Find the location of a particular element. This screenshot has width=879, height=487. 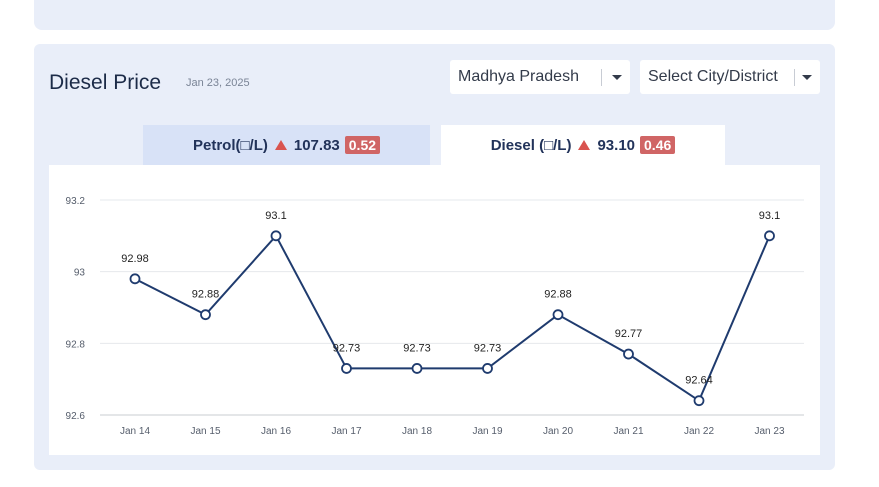

tab-diesel: Diesel (□/L) 93.10 0.46 is located at coordinates (583, 145).